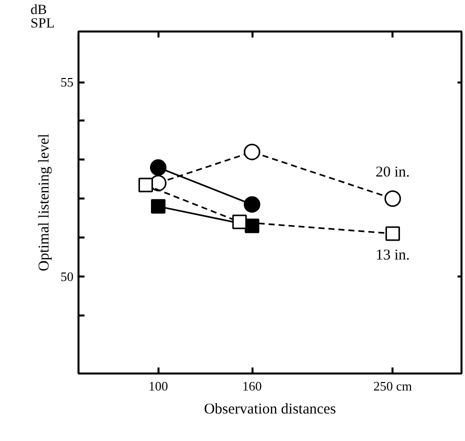  Describe the element at coordinates (67, 82) in the screenshot. I see `y-tick-label: 55` at that location.